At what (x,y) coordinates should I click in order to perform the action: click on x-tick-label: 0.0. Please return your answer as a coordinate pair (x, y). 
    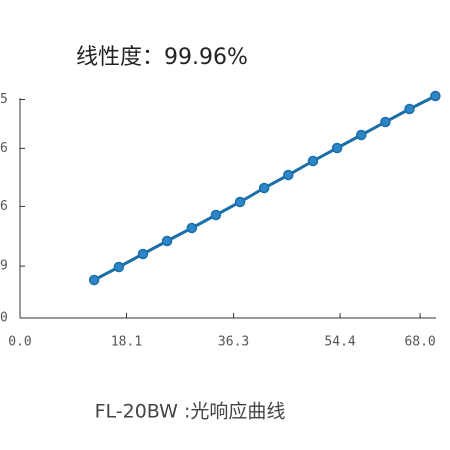
    Looking at the image, I should click on (19, 342).